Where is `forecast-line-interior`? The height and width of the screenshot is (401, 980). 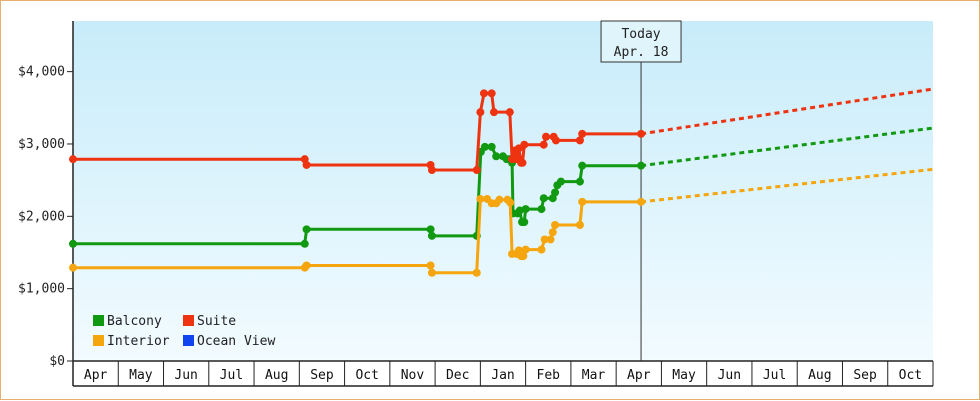 forecast-line-interior is located at coordinates (787, 185).